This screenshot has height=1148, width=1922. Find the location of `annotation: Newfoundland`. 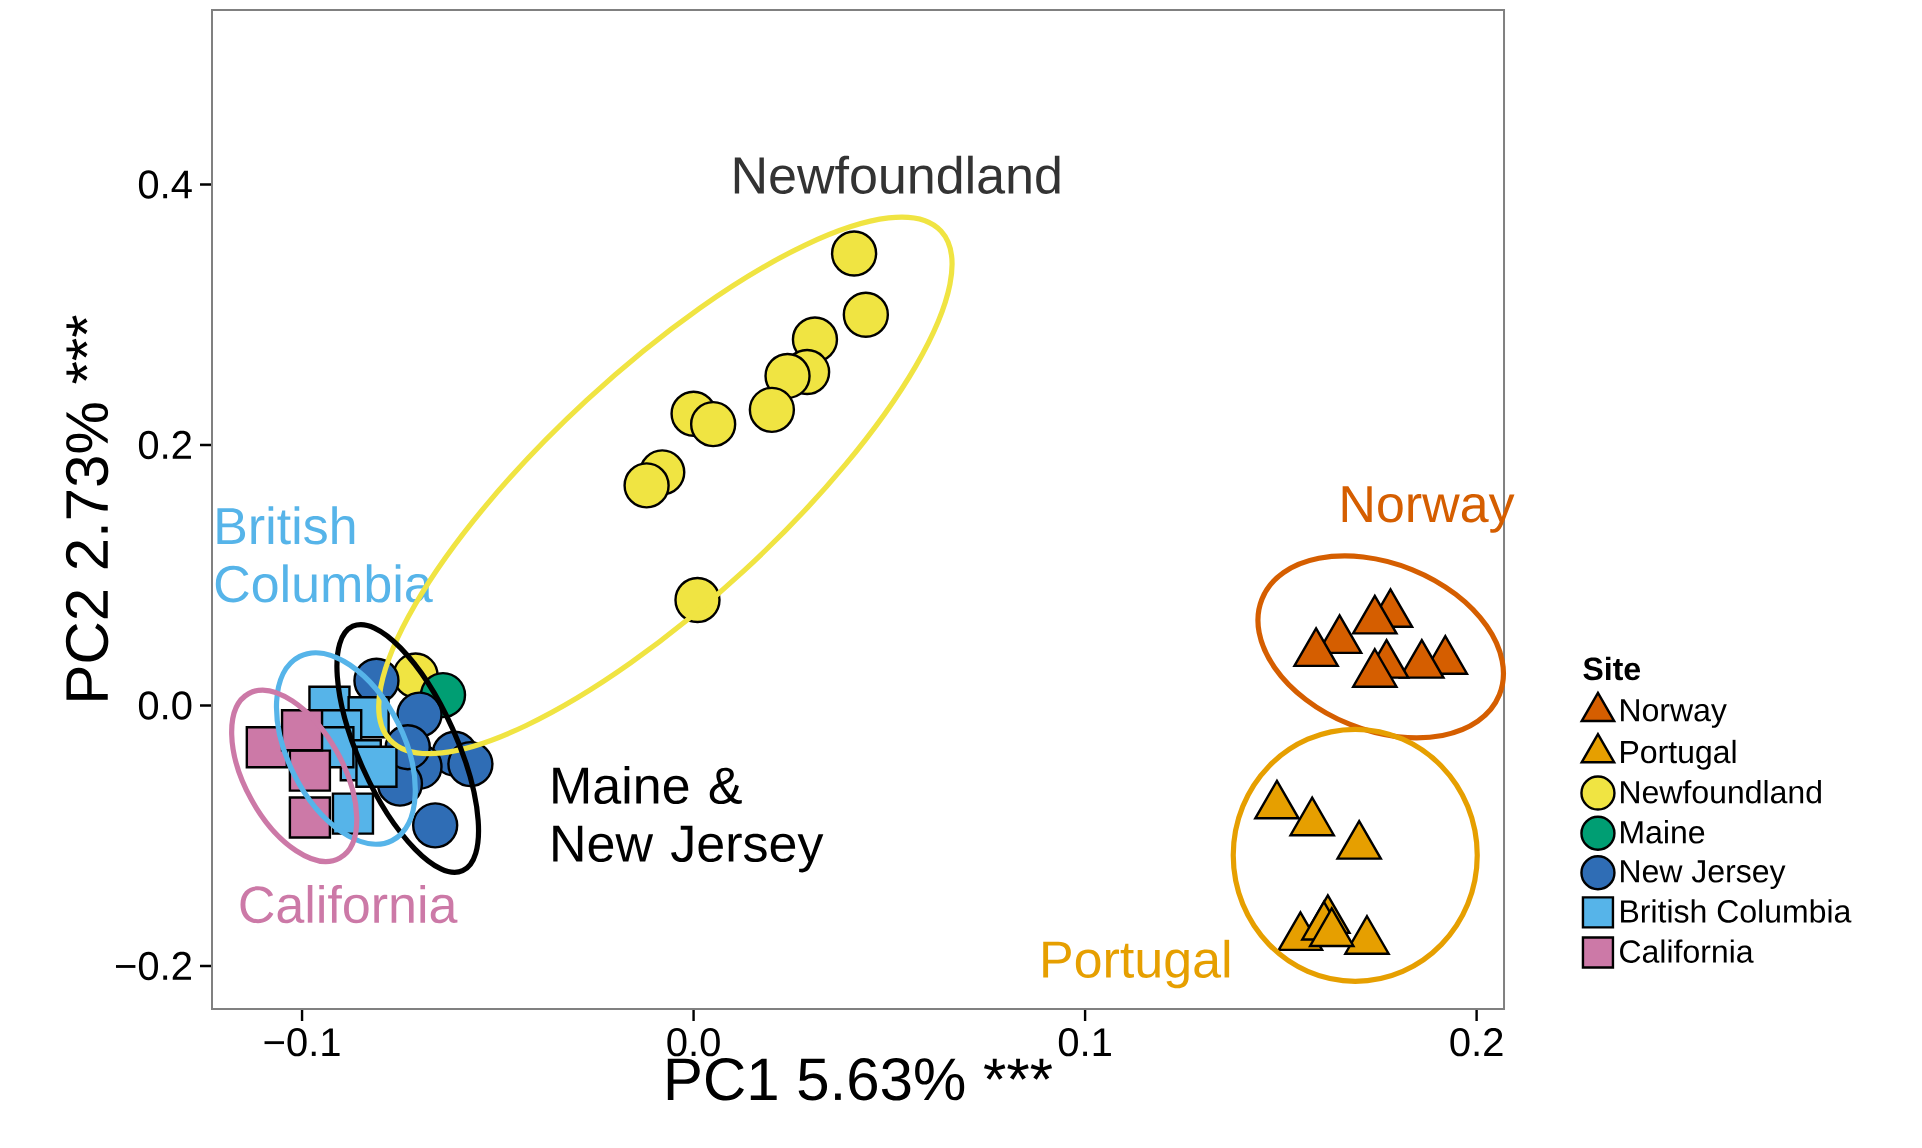

annotation: Newfoundland is located at coordinates (897, 174).